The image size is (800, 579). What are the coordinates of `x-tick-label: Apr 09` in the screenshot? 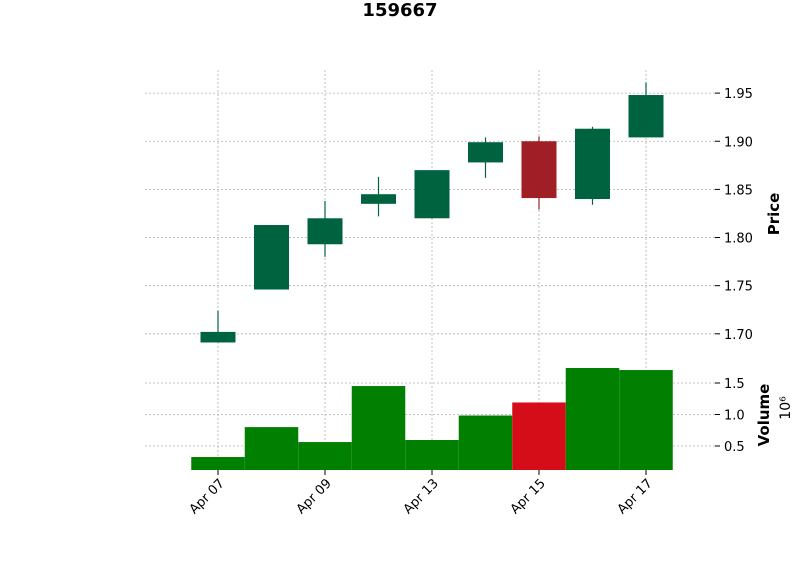 It's located at (314, 496).